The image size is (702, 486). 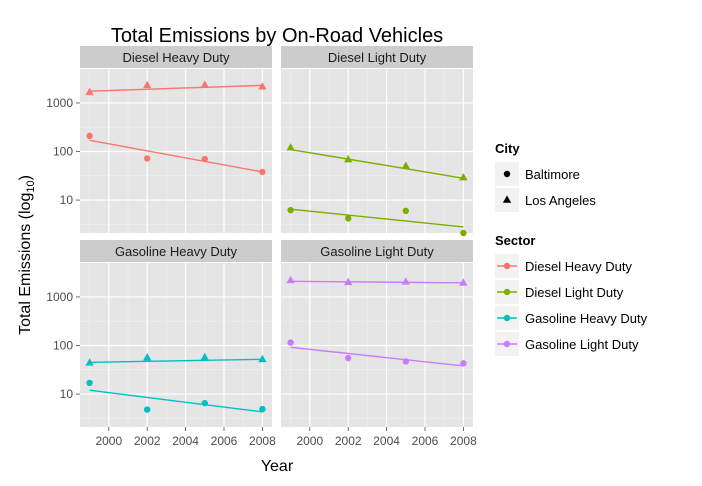 I want to click on y-axis-title-close: ), so click(x=25, y=177).